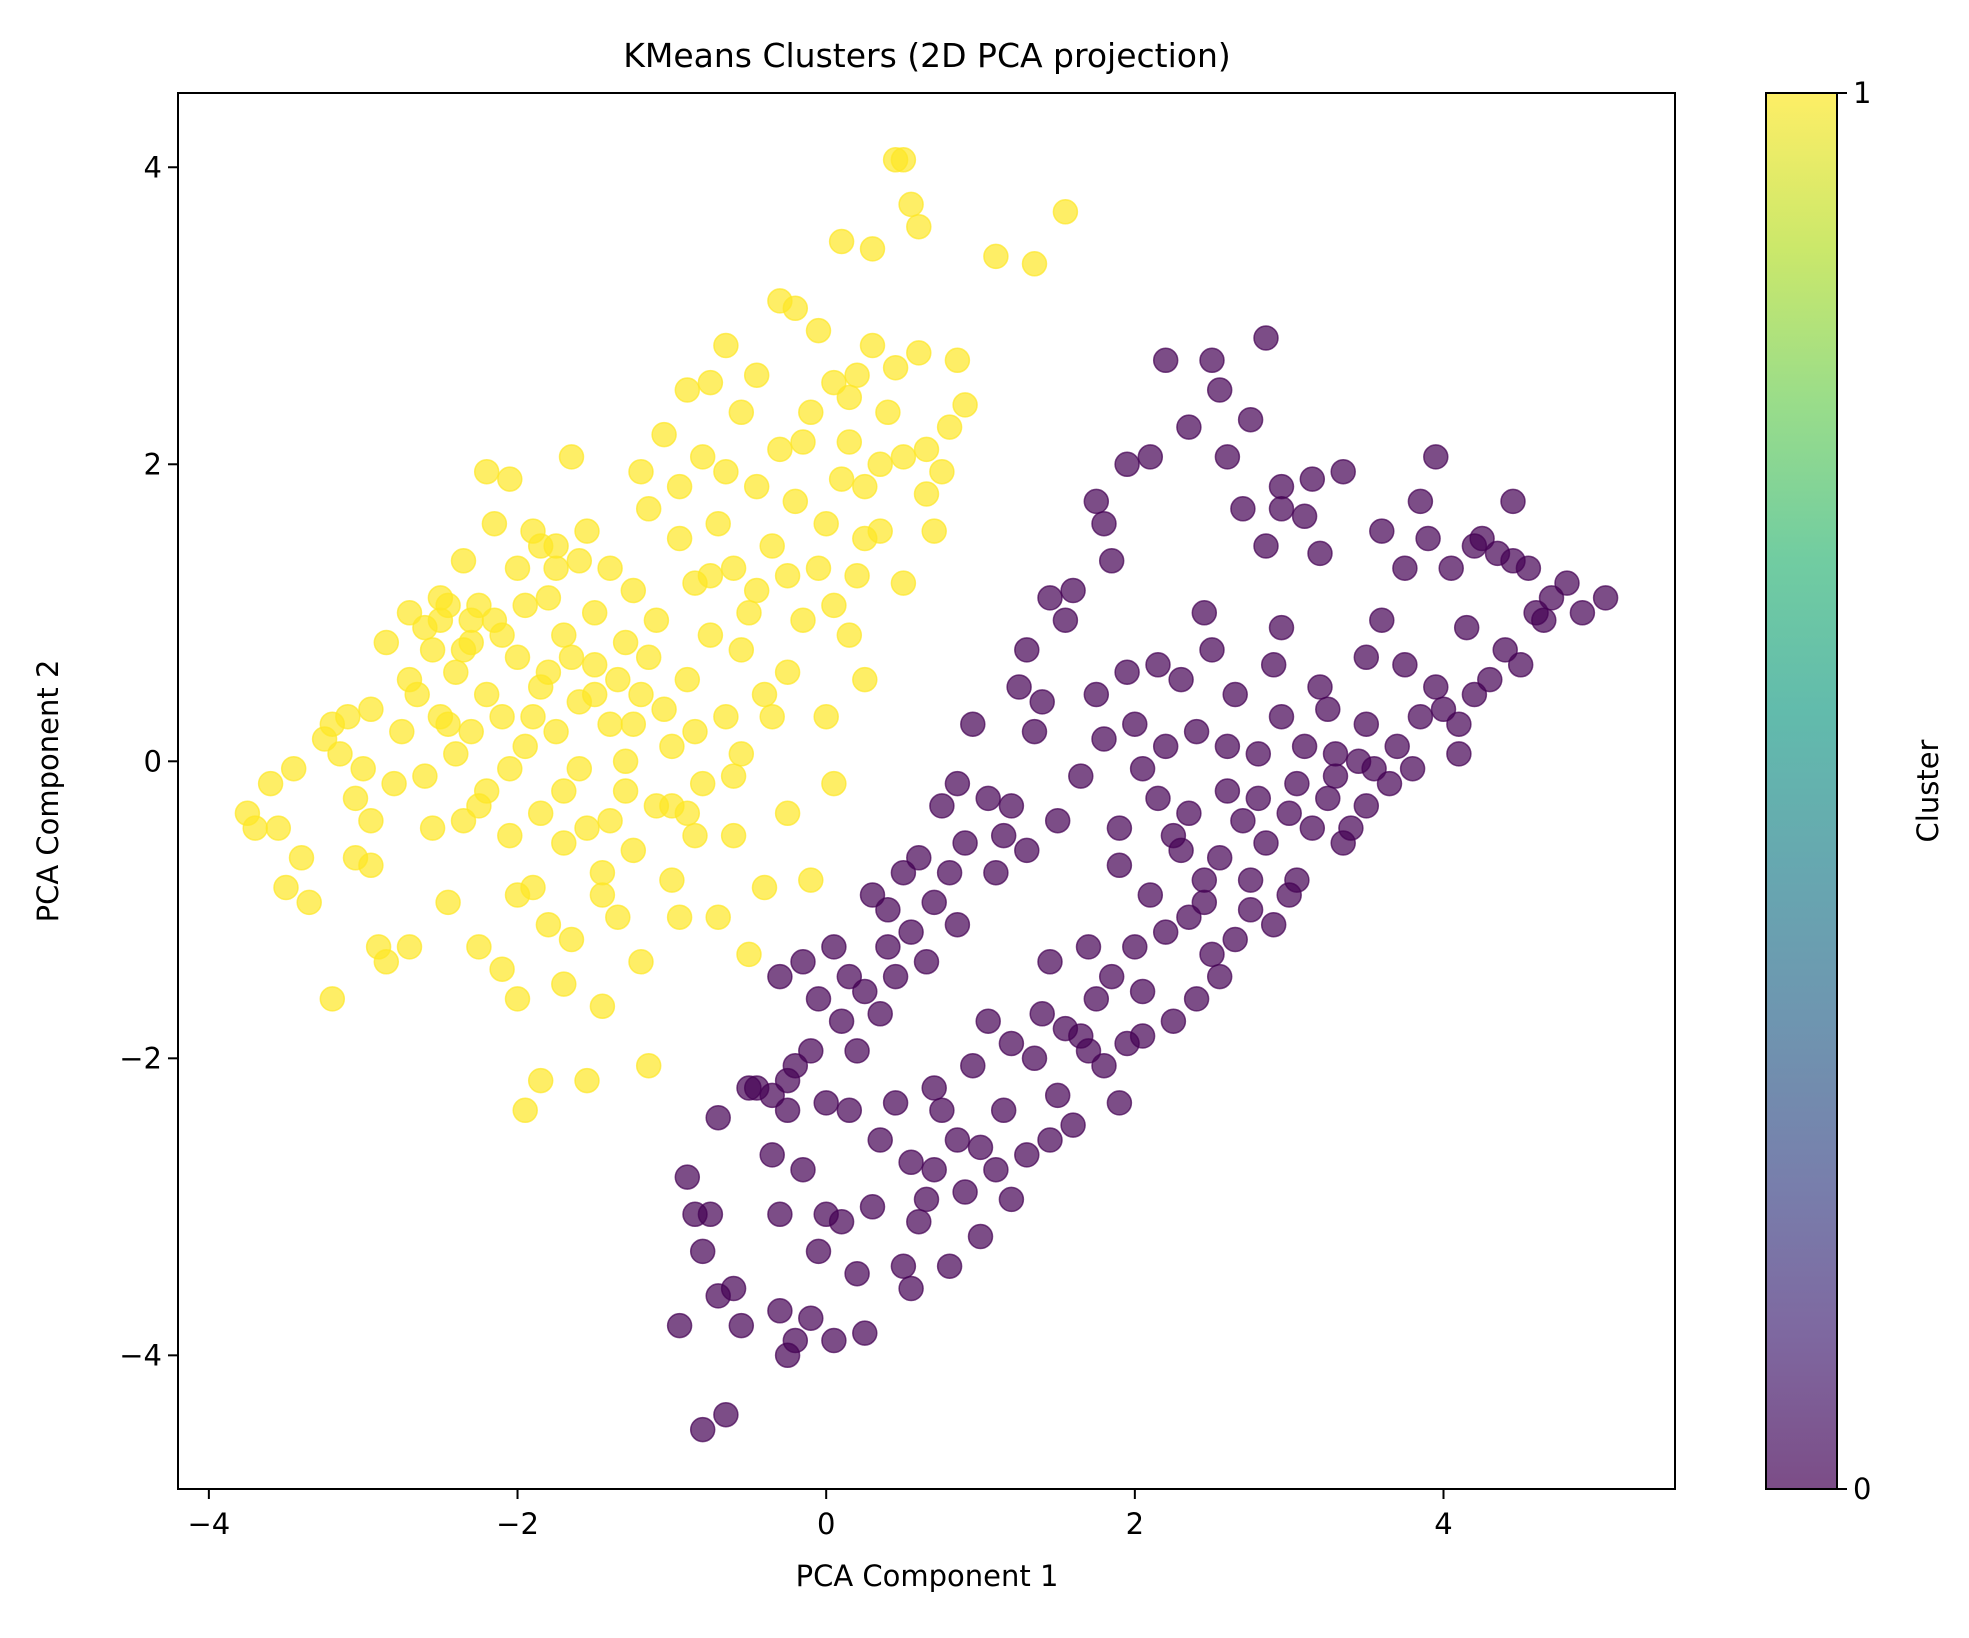  What do you see at coordinates (1862, 93) in the screenshot?
I see `colorbar-tick-label: 1` at bounding box center [1862, 93].